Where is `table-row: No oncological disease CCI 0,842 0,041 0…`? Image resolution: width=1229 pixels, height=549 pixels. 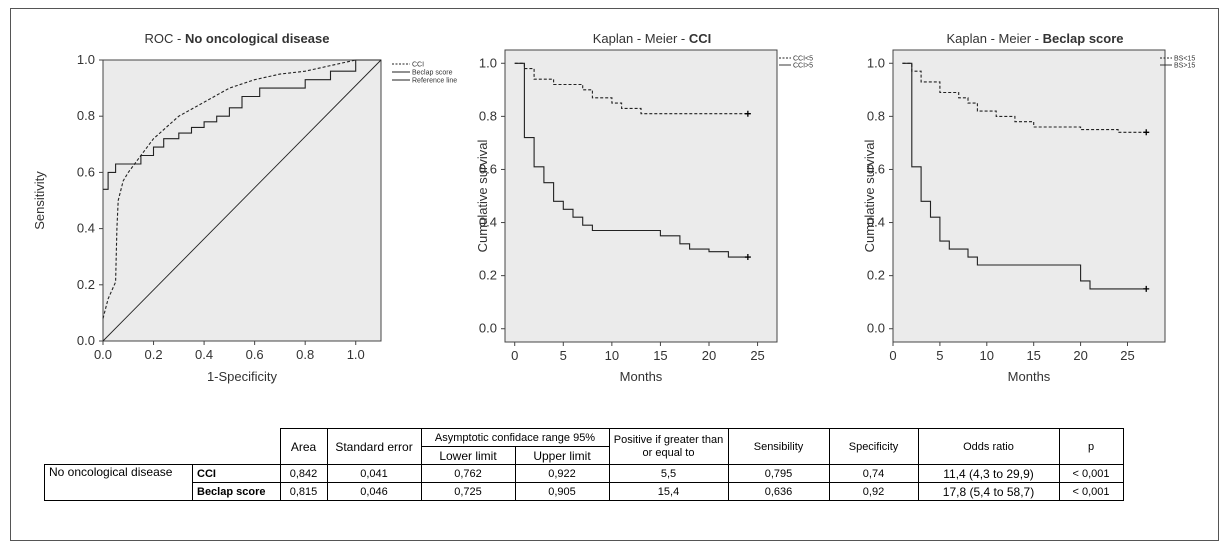 table-row: No oncological disease CCI 0,842 0,041 0… is located at coordinates (584, 482).